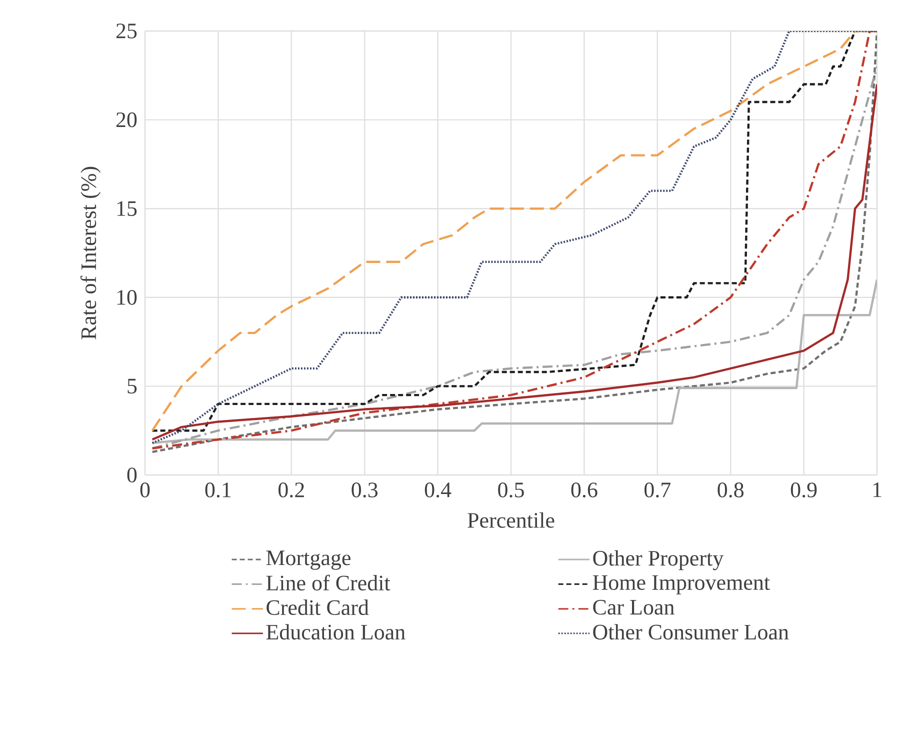 The height and width of the screenshot is (738, 911). I want to click on x-tick-label: 0.8, so click(731, 490).